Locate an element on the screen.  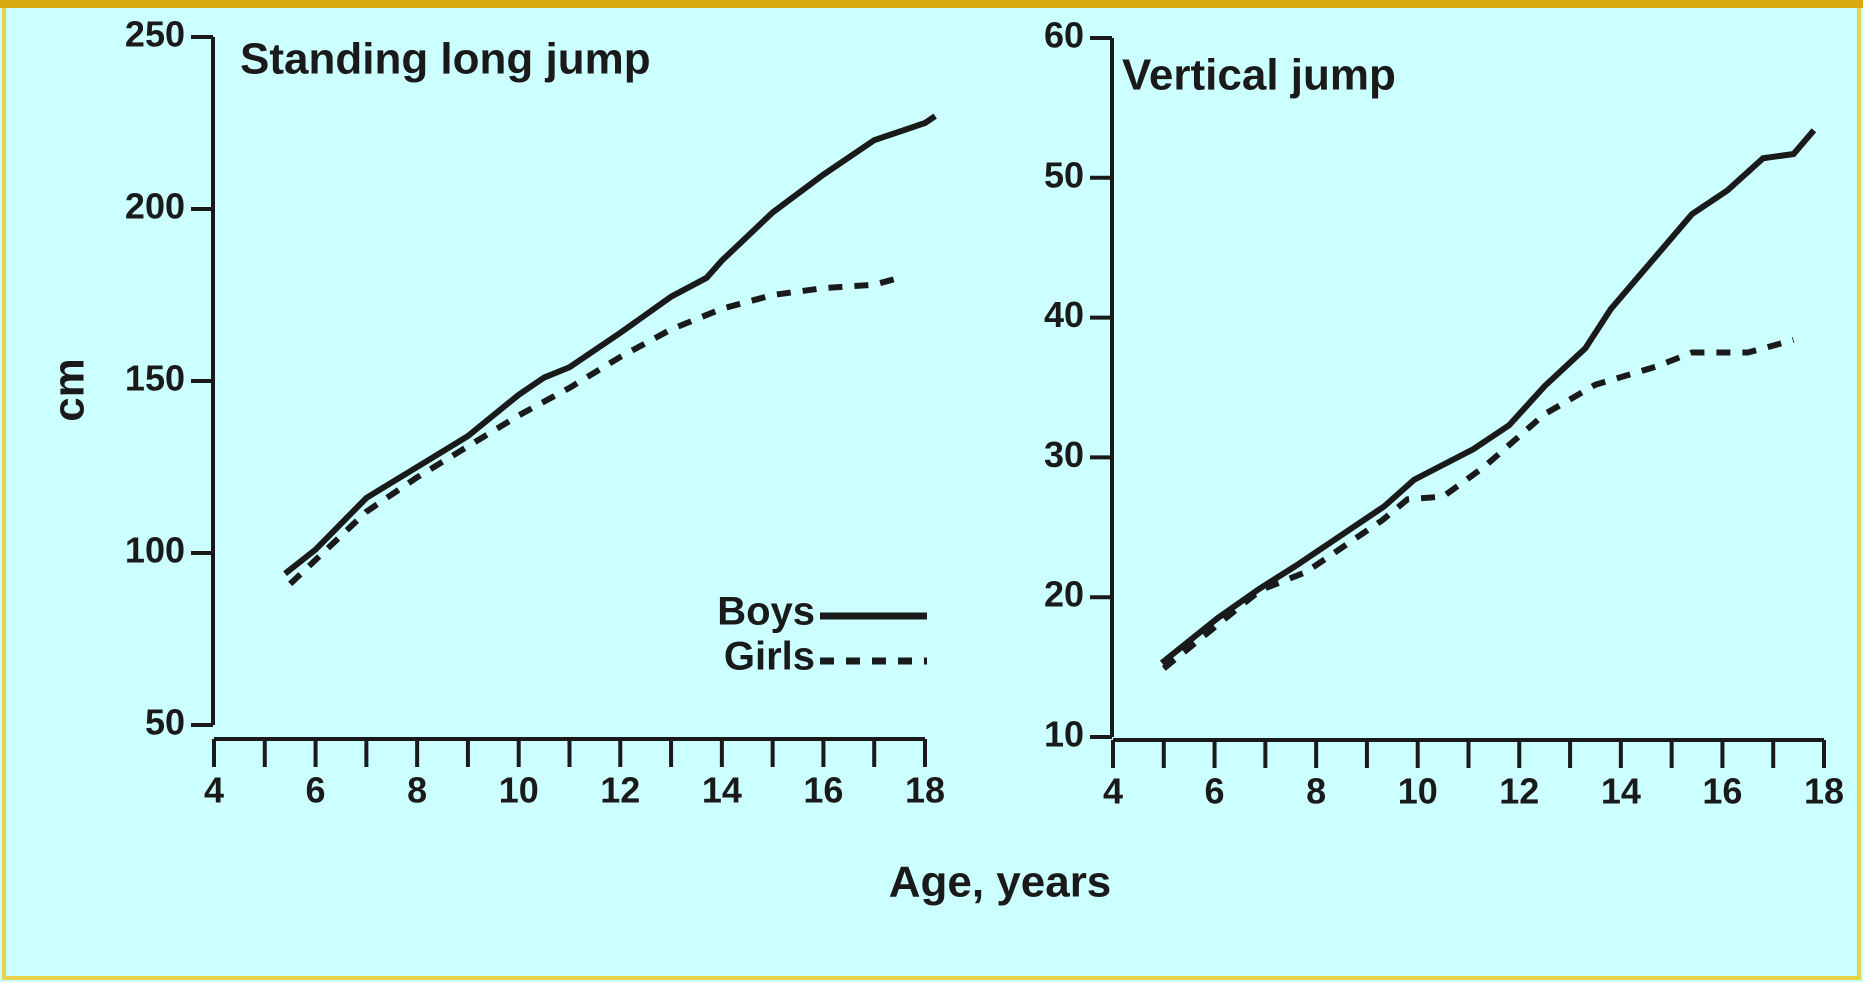
x-axis-label: Age, years is located at coordinates (1000, 882).